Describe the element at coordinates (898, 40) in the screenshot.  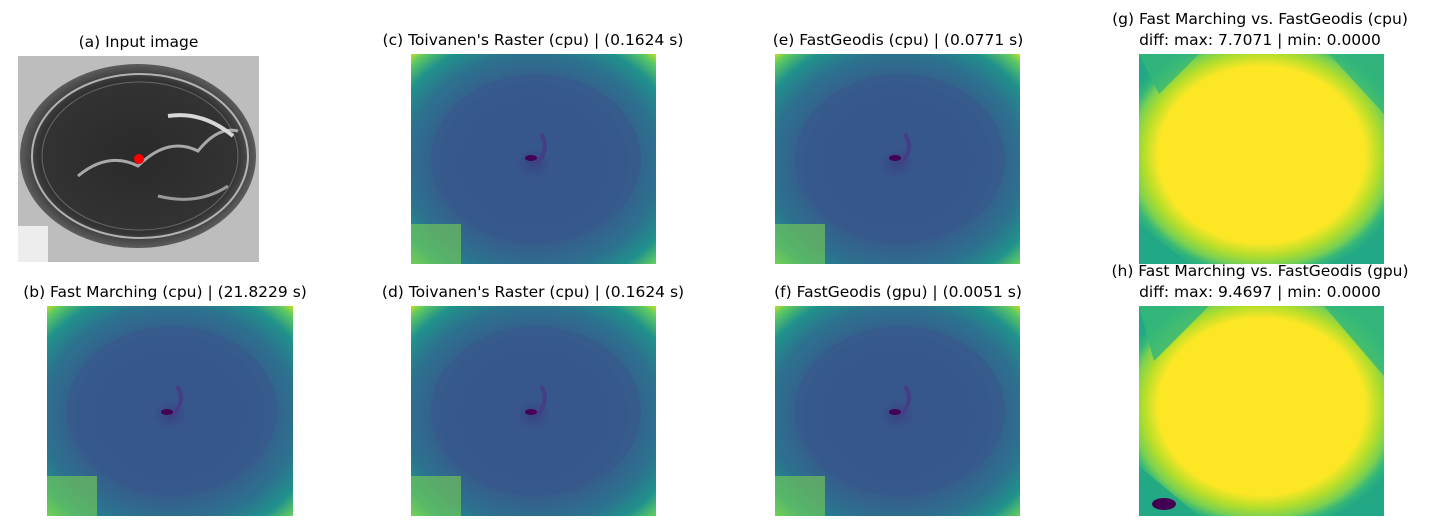
I see `panel-title: (e) FastGeodis (cpu) | (0.0771 s)` at that location.